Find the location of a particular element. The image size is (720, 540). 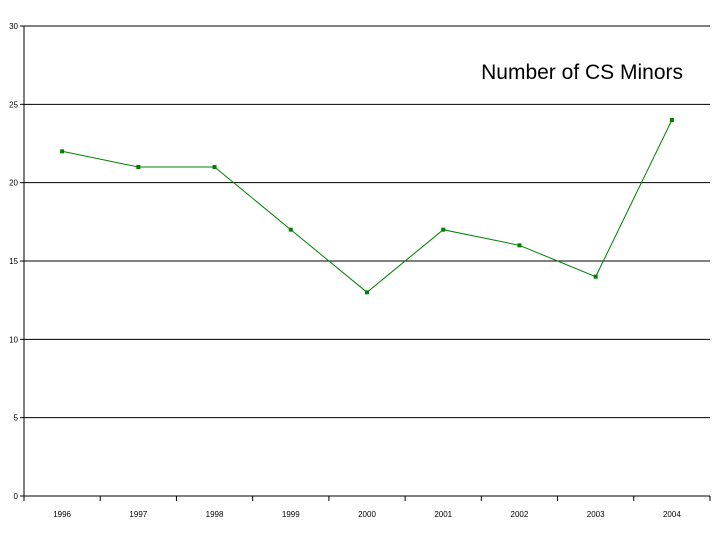

data-point-2004 is located at coordinates (671, 120).